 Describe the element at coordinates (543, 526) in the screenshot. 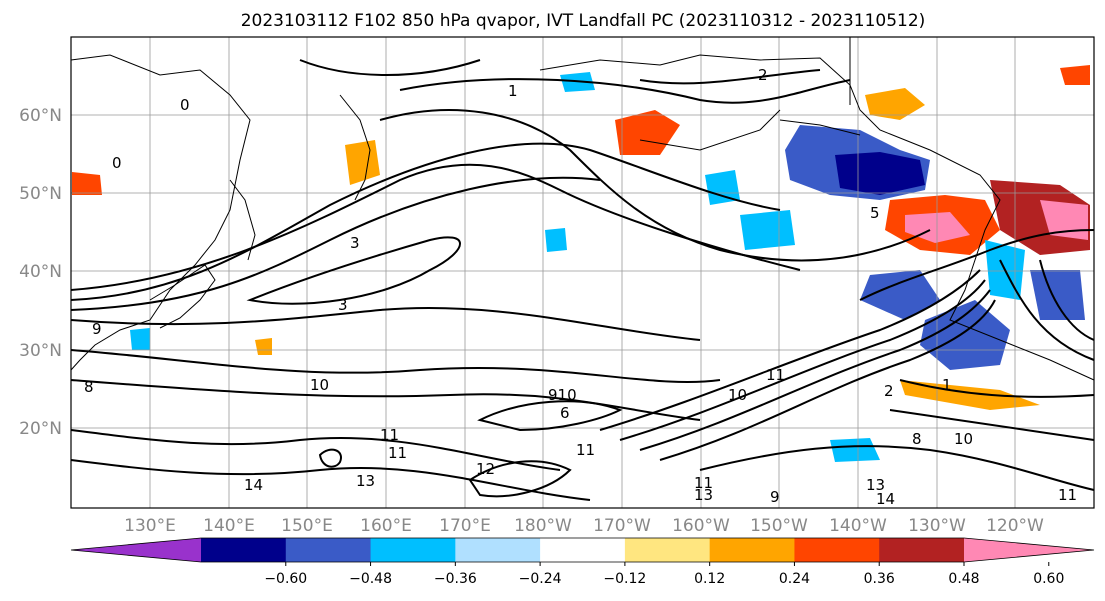

I see `lon-label: 180°W` at that location.